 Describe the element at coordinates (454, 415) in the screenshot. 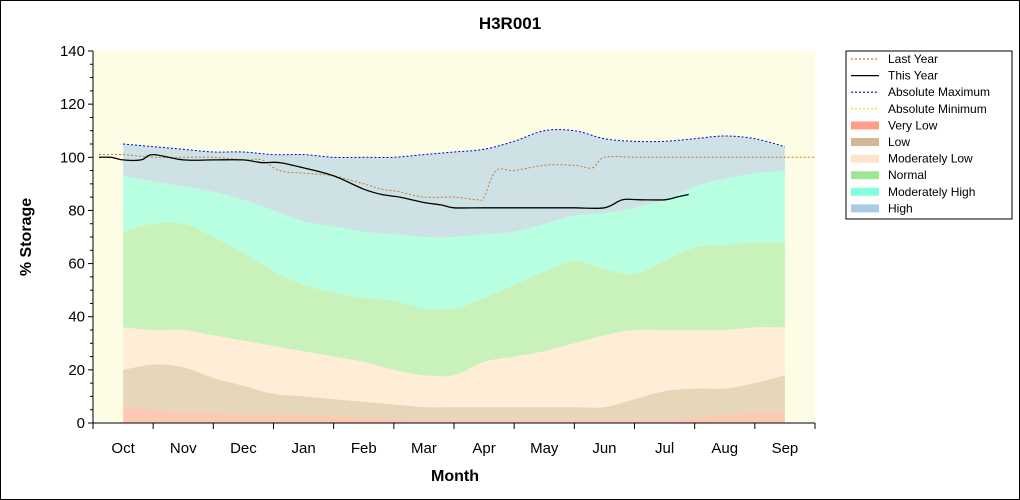

I see `band-very-low` at that location.